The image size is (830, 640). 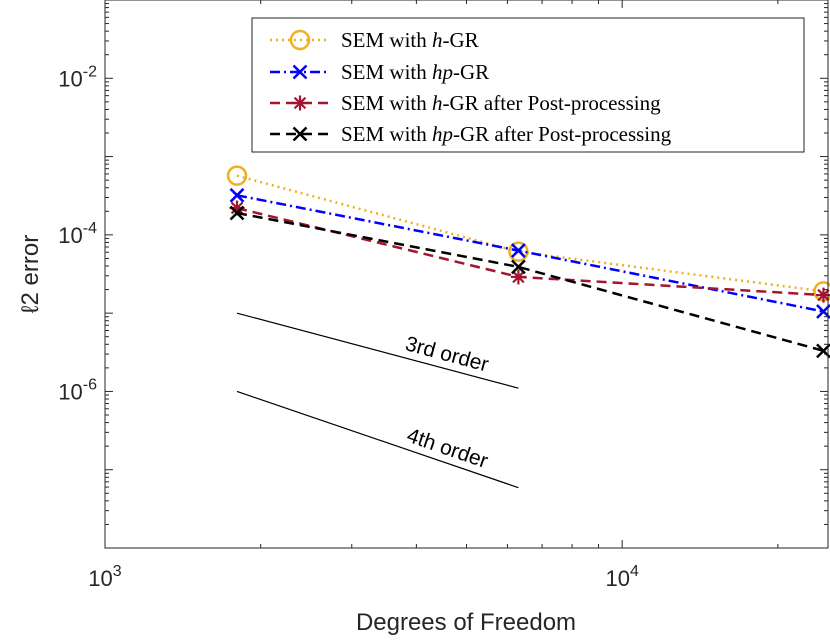 I want to click on x-tick-label-1: 10³, so click(x=104, y=577).